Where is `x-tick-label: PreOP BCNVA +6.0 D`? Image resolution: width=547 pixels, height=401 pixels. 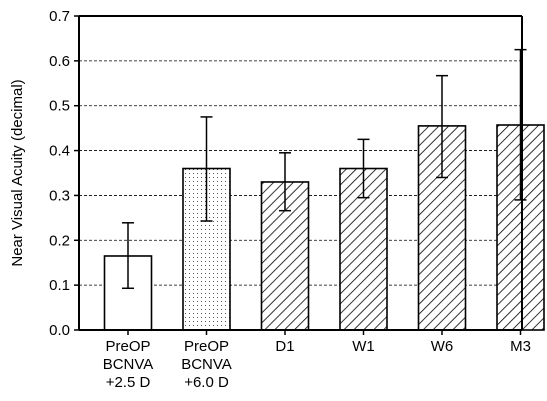
x-tick-label: PreOP BCNVA +6.0 D is located at coordinates (206, 364).